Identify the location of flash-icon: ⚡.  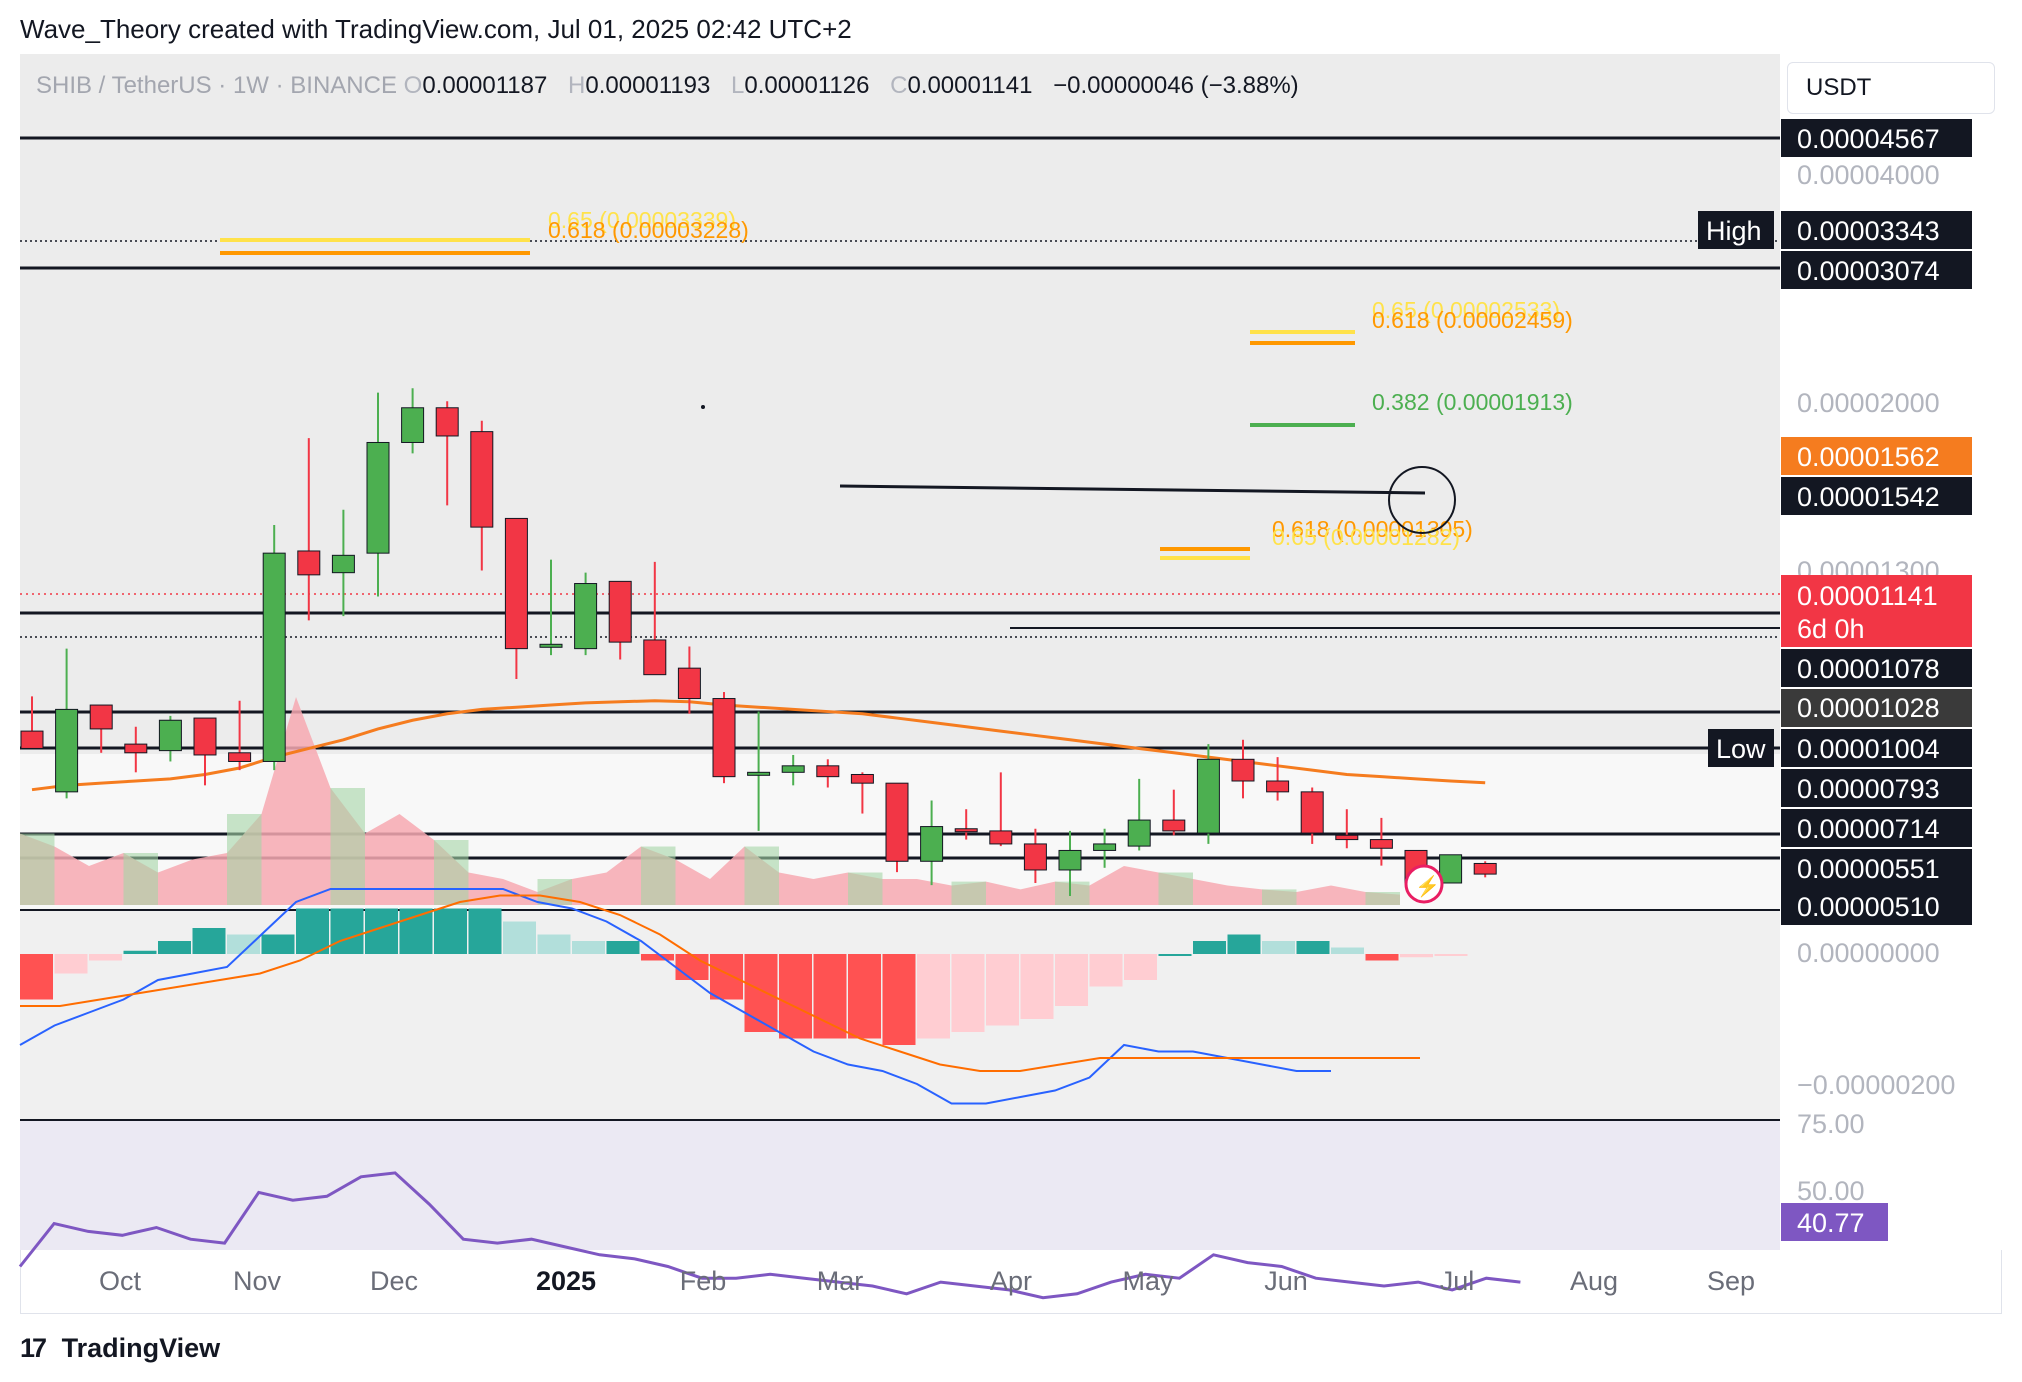
(1427, 886).